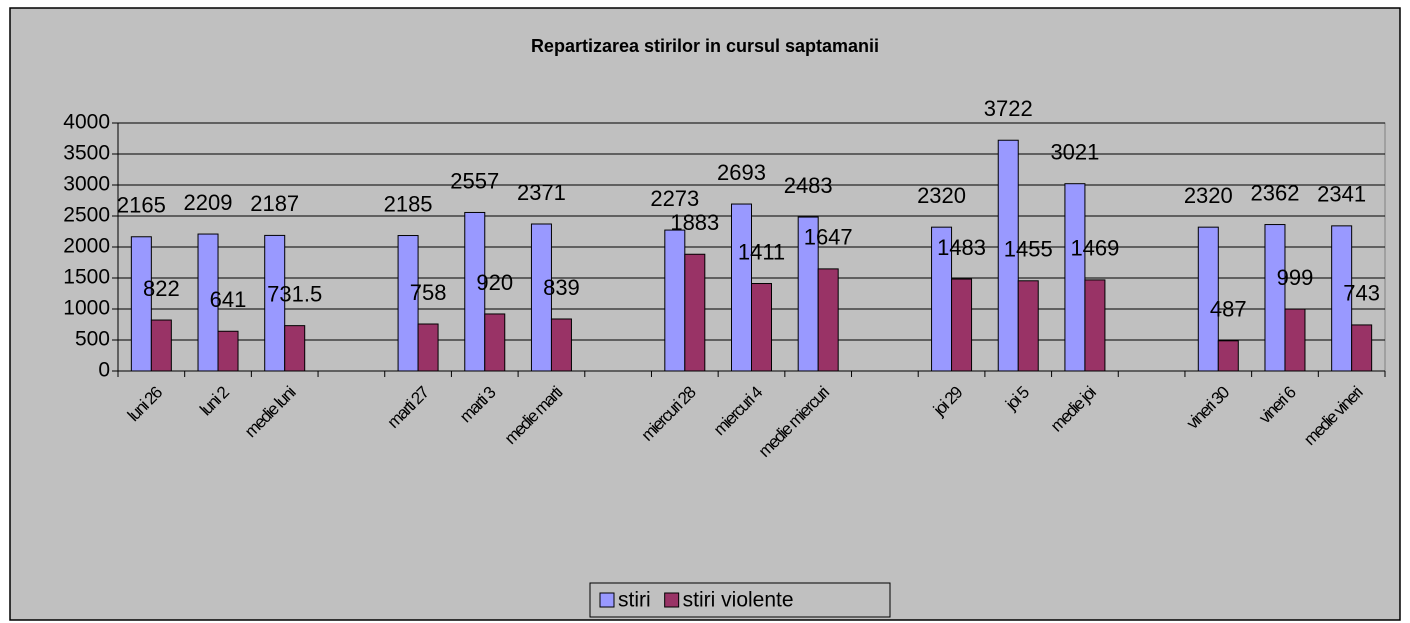  I want to click on data-label: 822, so click(161, 288).